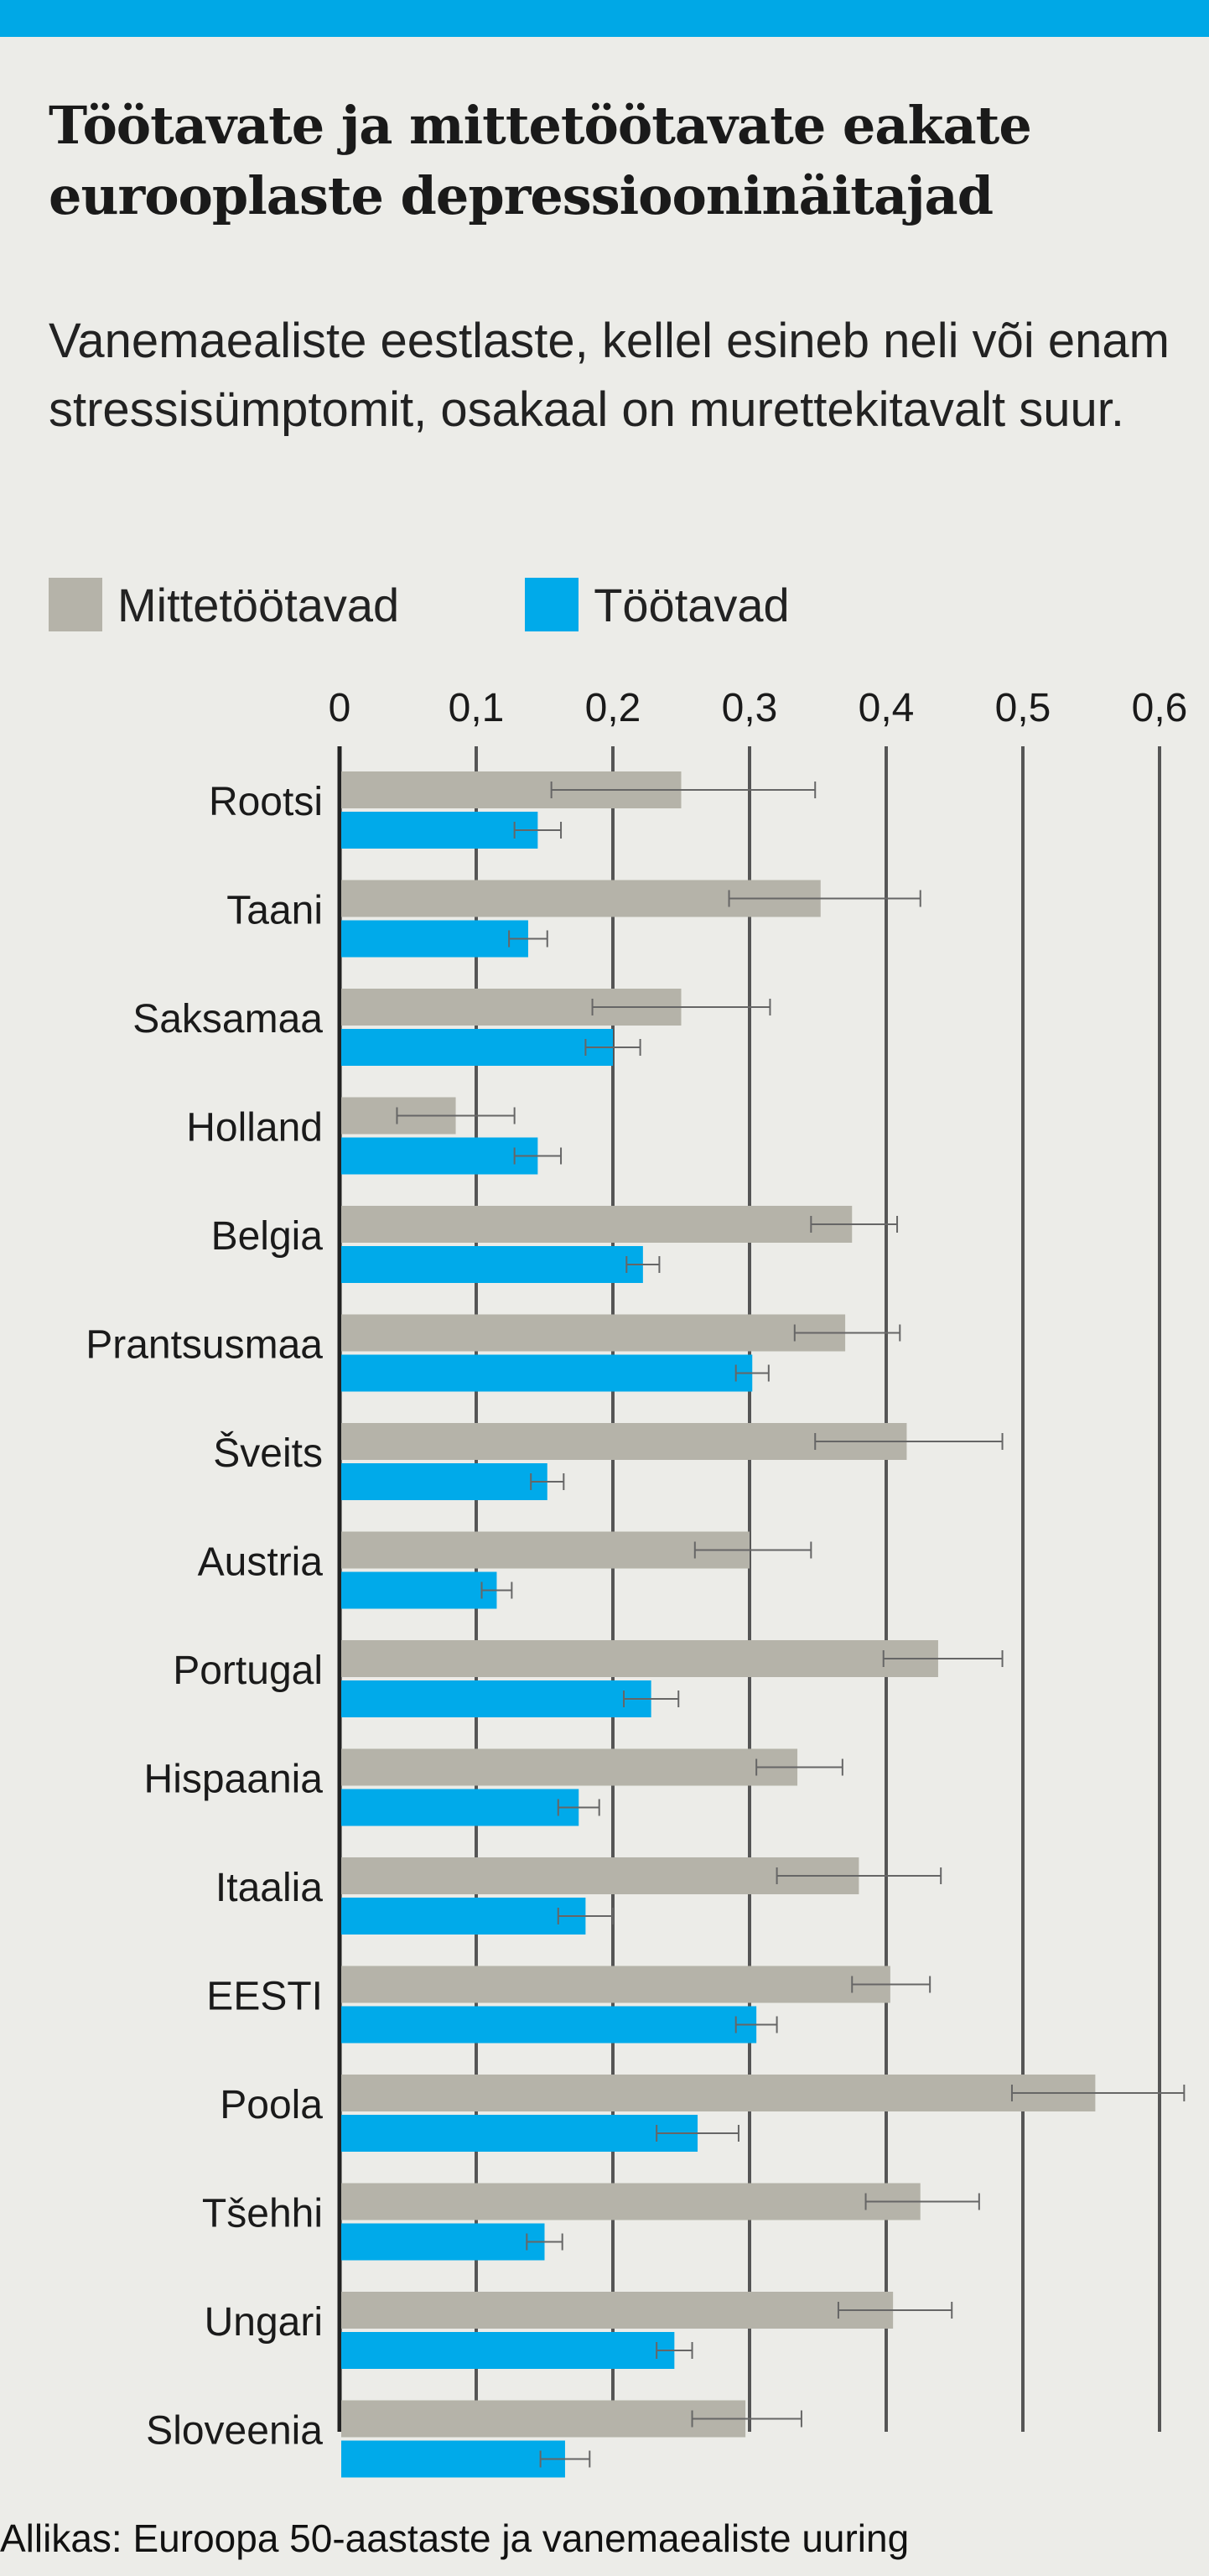  I want to click on category-label: Ungari, so click(264, 2322).